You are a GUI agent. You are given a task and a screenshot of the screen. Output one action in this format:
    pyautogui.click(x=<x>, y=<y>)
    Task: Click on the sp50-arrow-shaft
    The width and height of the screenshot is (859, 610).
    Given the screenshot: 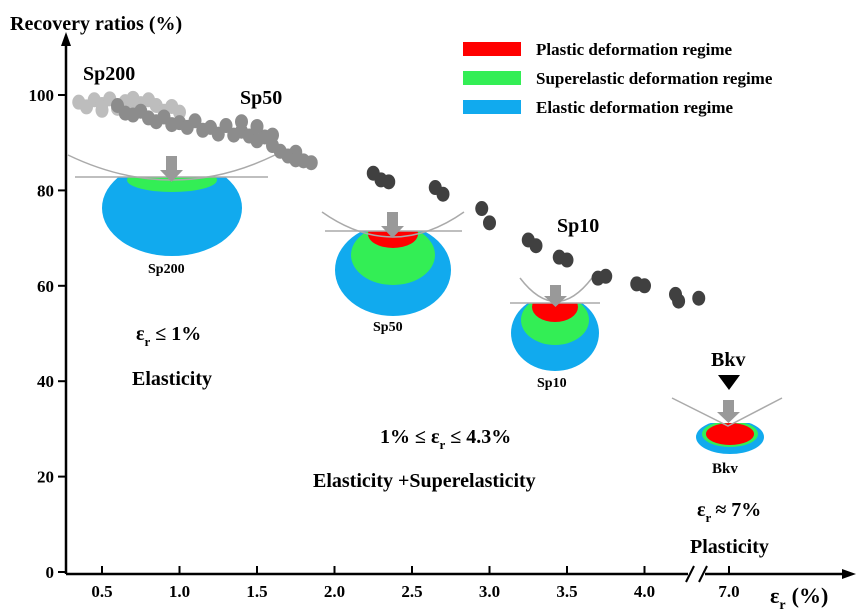 What is the action you would take?
    pyautogui.click(x=392, y=219)
    